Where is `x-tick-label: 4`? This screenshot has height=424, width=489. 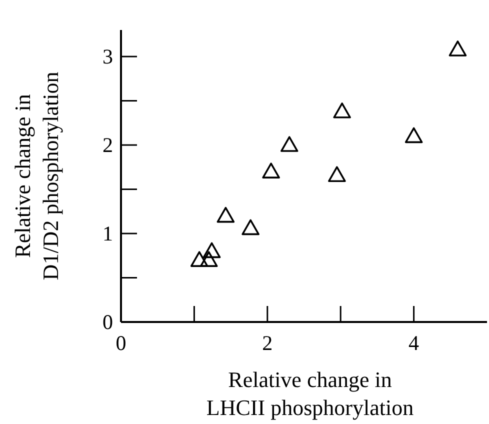
x-tick-label: 4 is located at coordinates (414, 343).